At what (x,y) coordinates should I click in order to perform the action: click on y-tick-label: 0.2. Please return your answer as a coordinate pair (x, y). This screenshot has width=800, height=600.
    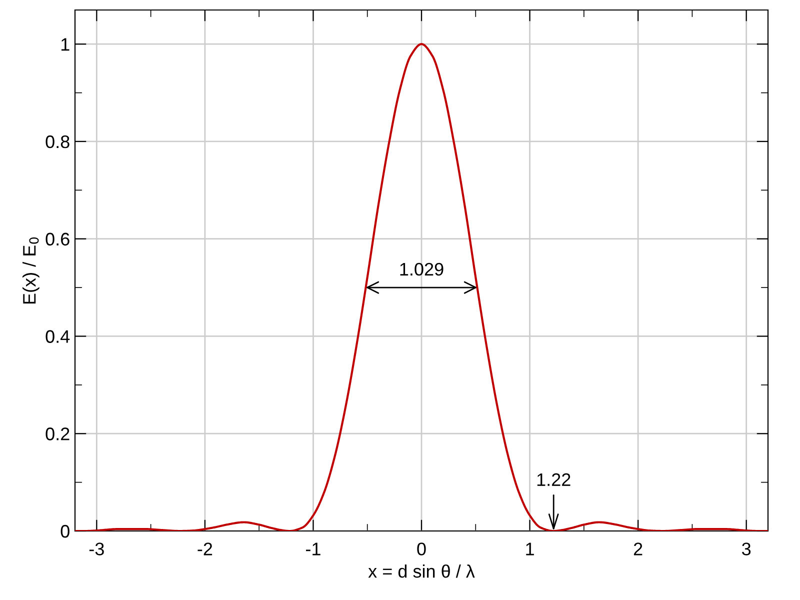
    Looking at the image, I should click on (58, 434).